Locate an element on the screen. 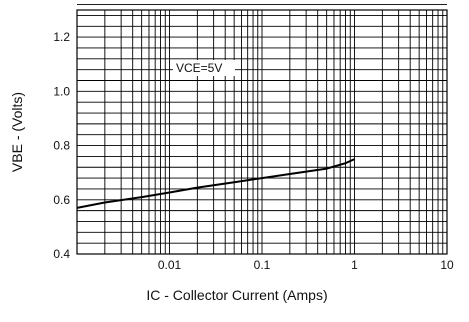 The width and height of the screenshot is (469, 322). y-axis-label: VBE - (Volts) is located at coordinates (17, 132).